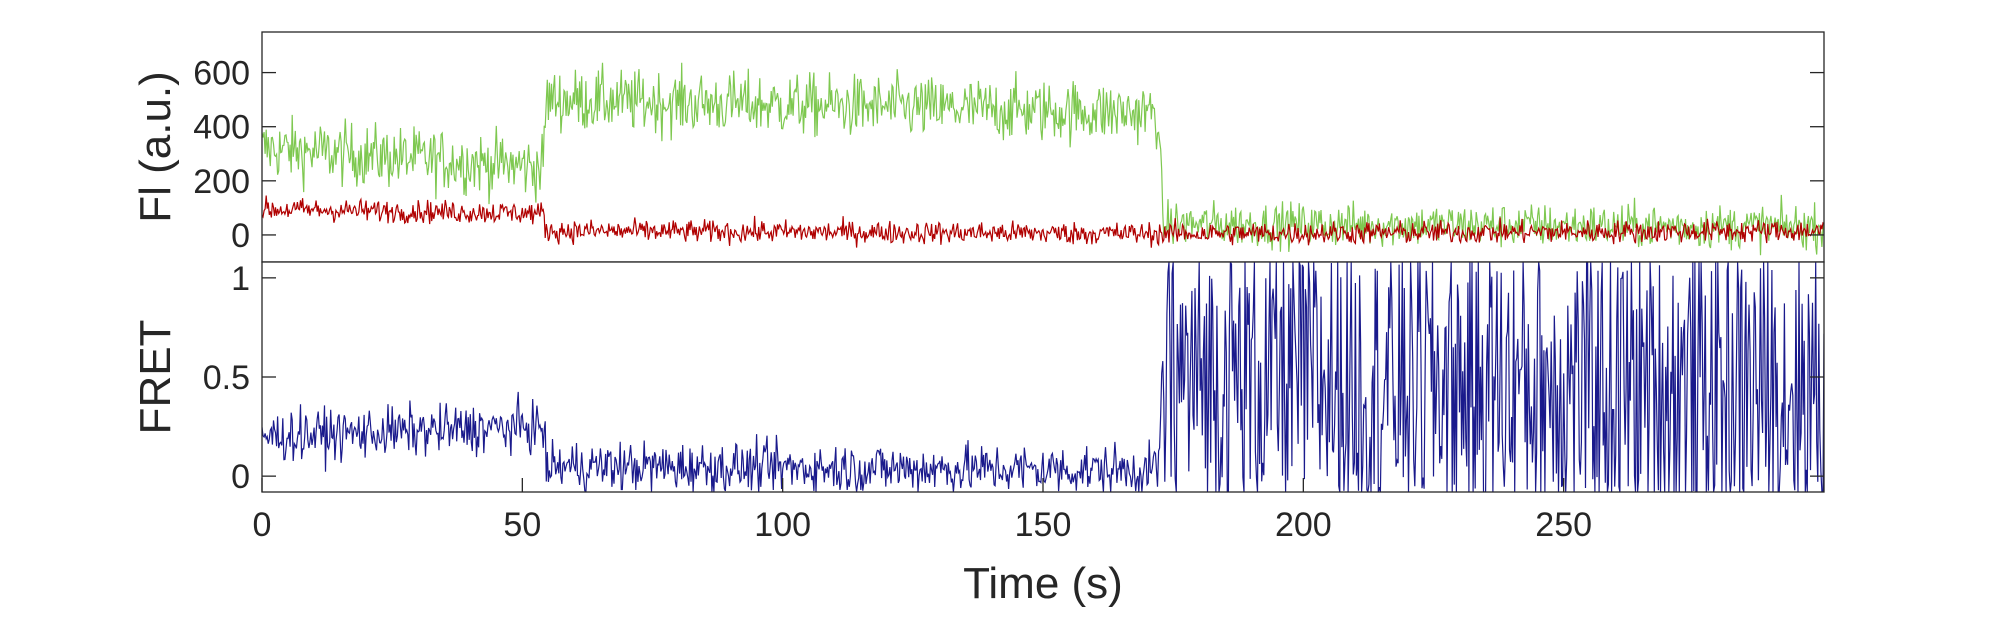 The width and height of the screenshot is (2005, 625). What do you see at coordinates (221, 128) in the screenshot?
I see `y-tick-label: 400` at bounding box center [221, 128].